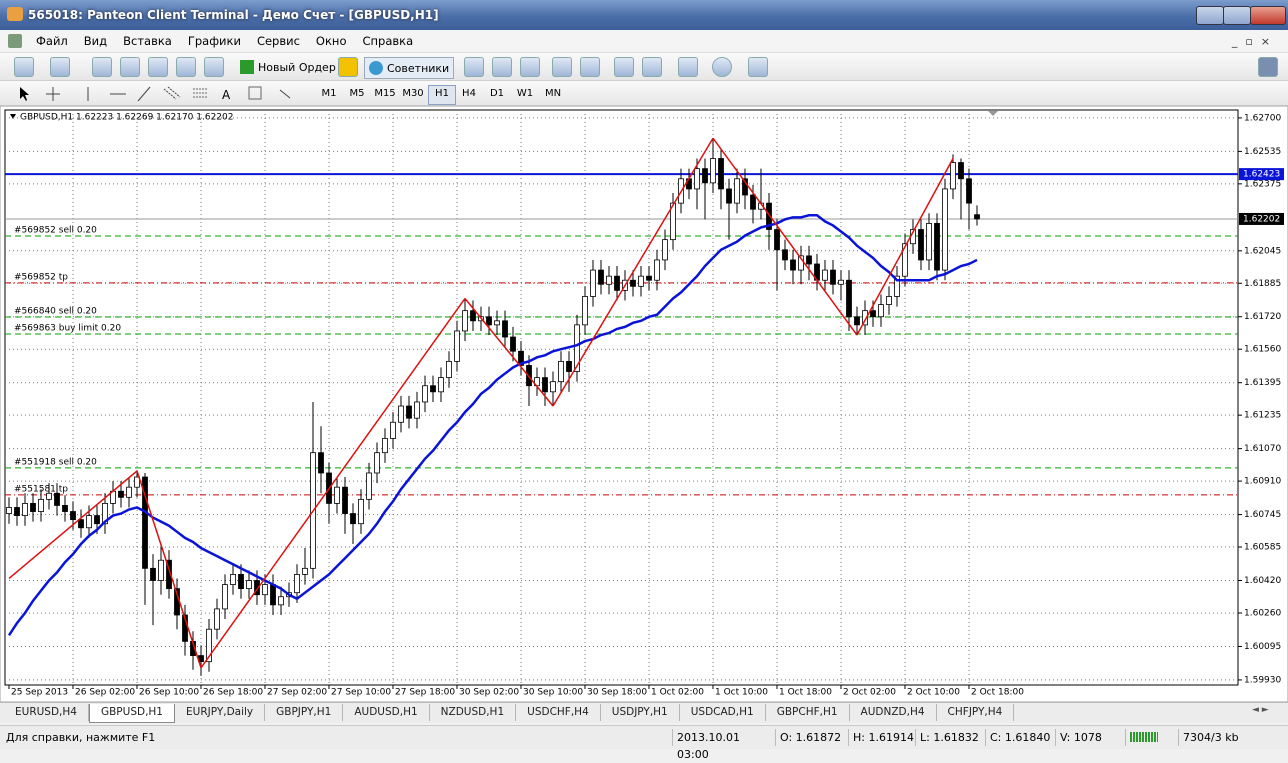  I want to click on timeframe-button: M30, so click(413, 93).